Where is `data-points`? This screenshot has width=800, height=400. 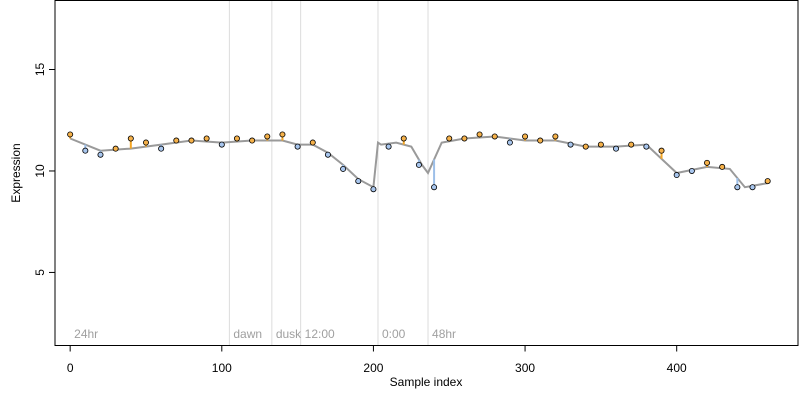 data-points is located at coordinates (419, 162).